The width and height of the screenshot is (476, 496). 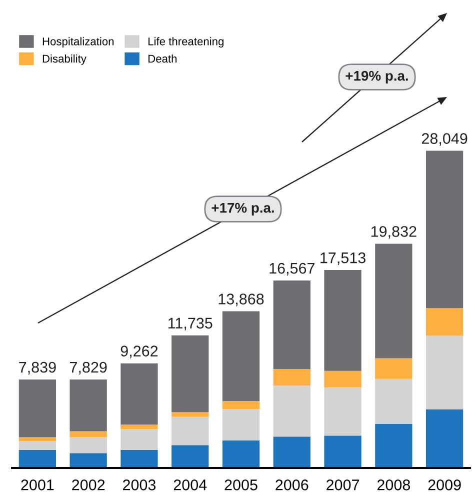 I want to click on legend-label: Death, so click(x=162, y=58).